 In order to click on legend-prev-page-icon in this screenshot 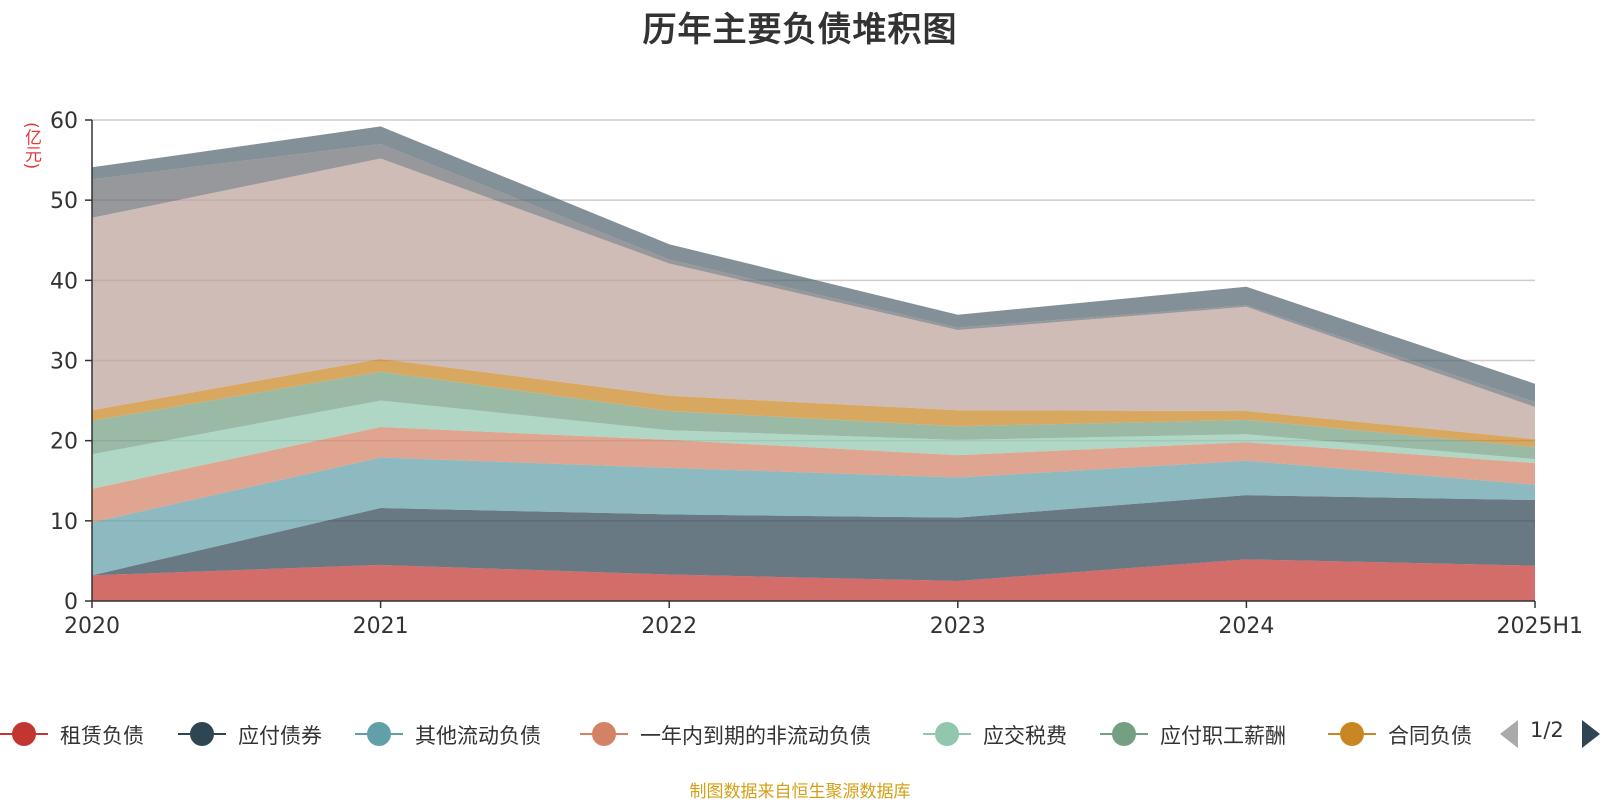, I will do `click(1509, 734)`.